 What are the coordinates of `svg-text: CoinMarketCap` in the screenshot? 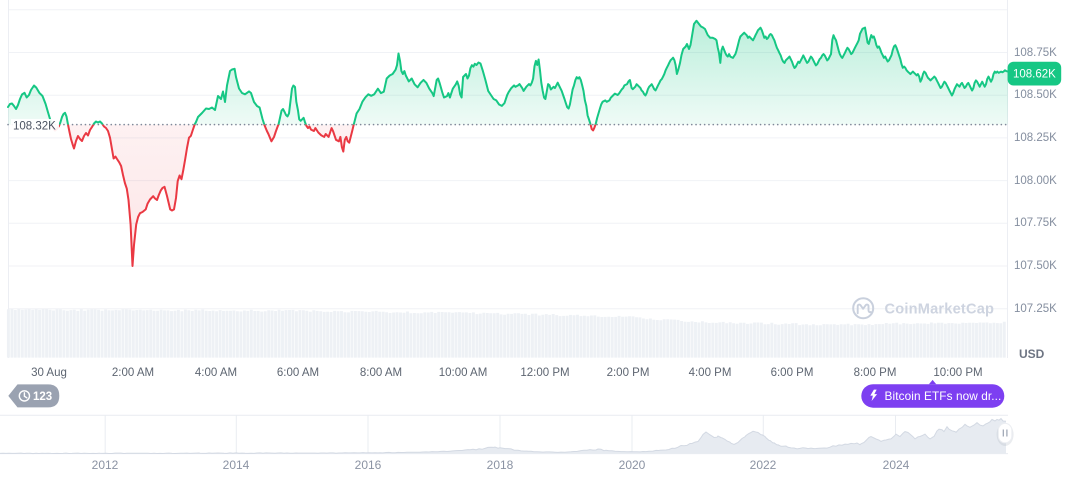 It's located at (940, 309).